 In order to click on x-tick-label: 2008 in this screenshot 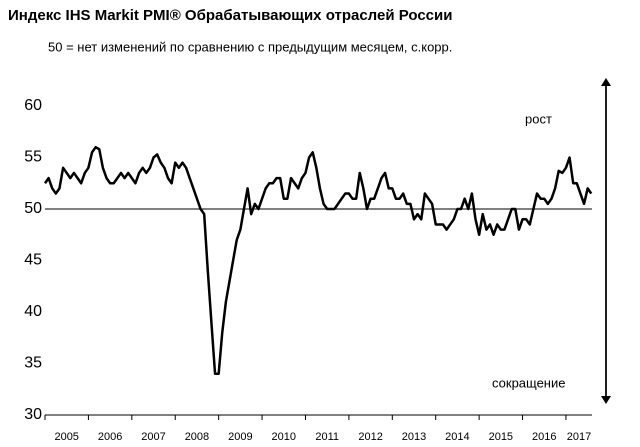, I will do `click(197, 437)`.